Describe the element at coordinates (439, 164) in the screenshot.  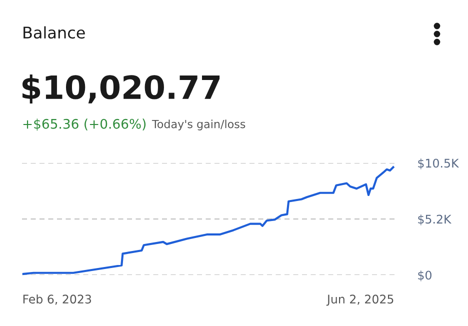
I see `y-tick-label: $10.5K` at that location.